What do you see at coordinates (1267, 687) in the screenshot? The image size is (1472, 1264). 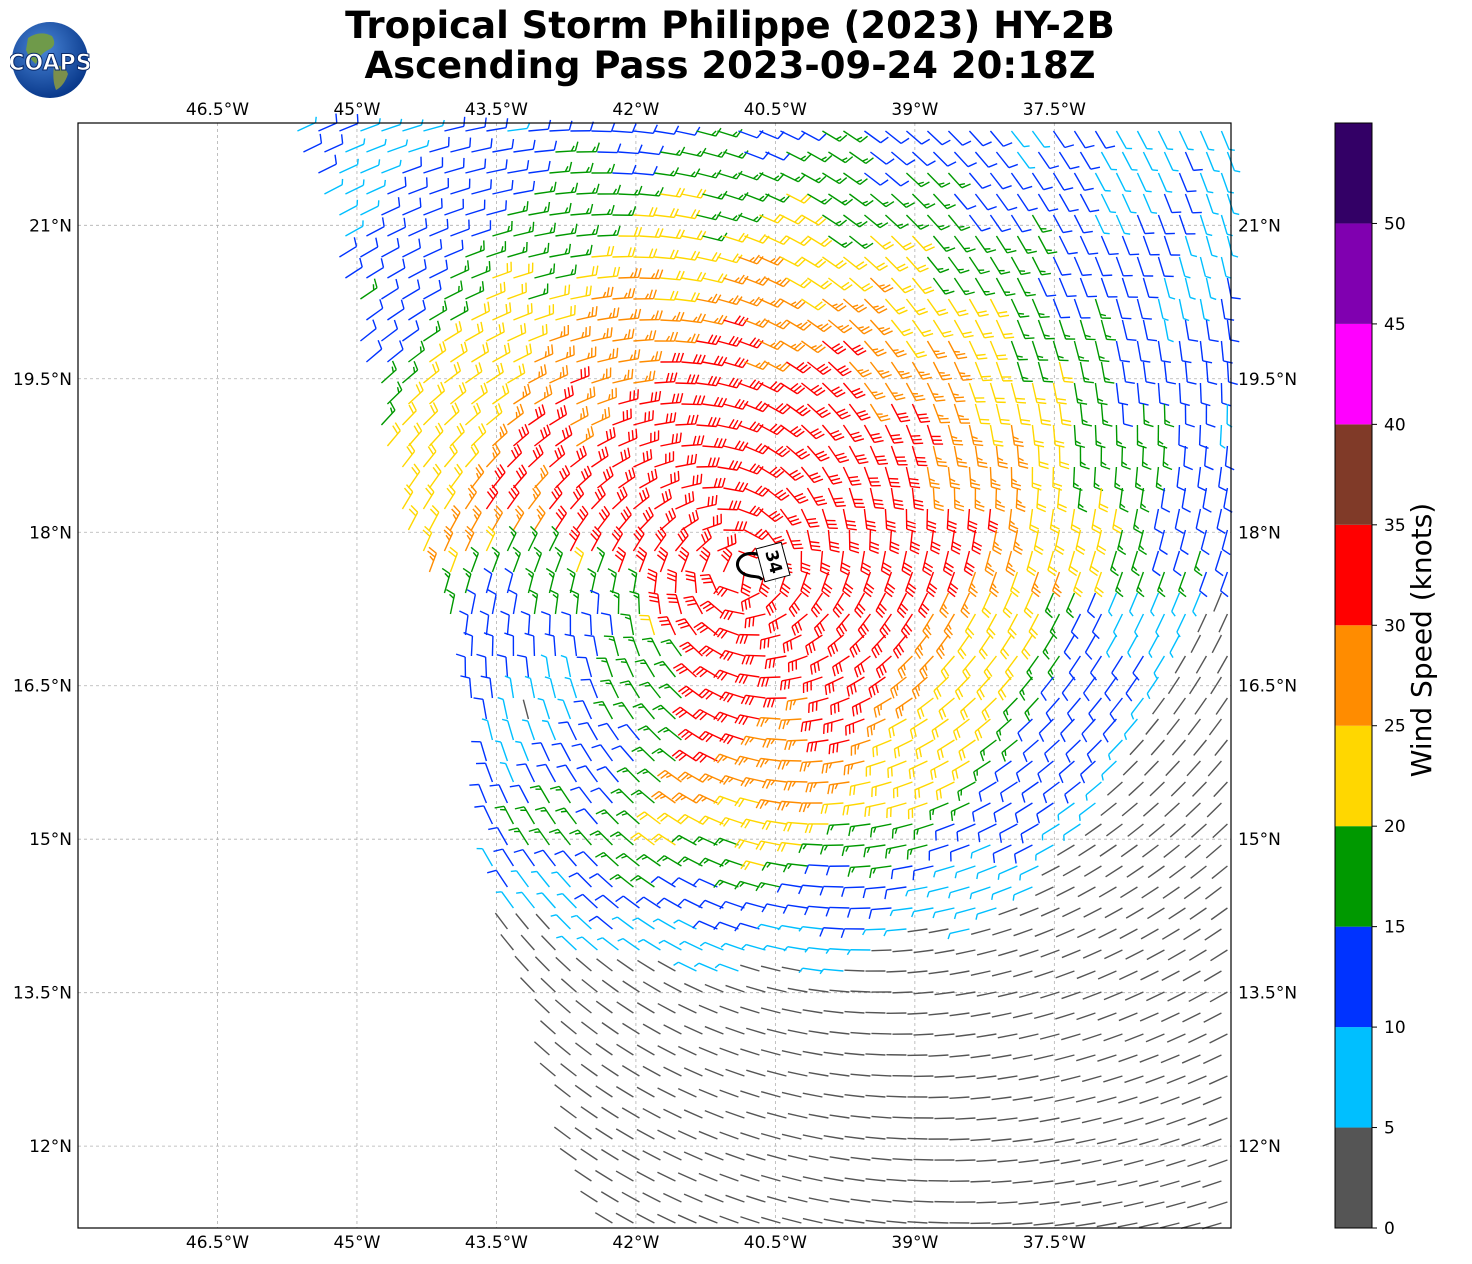 I see `lat-tick-label-right: 16.5°N` at bounding box center [1267, 687].